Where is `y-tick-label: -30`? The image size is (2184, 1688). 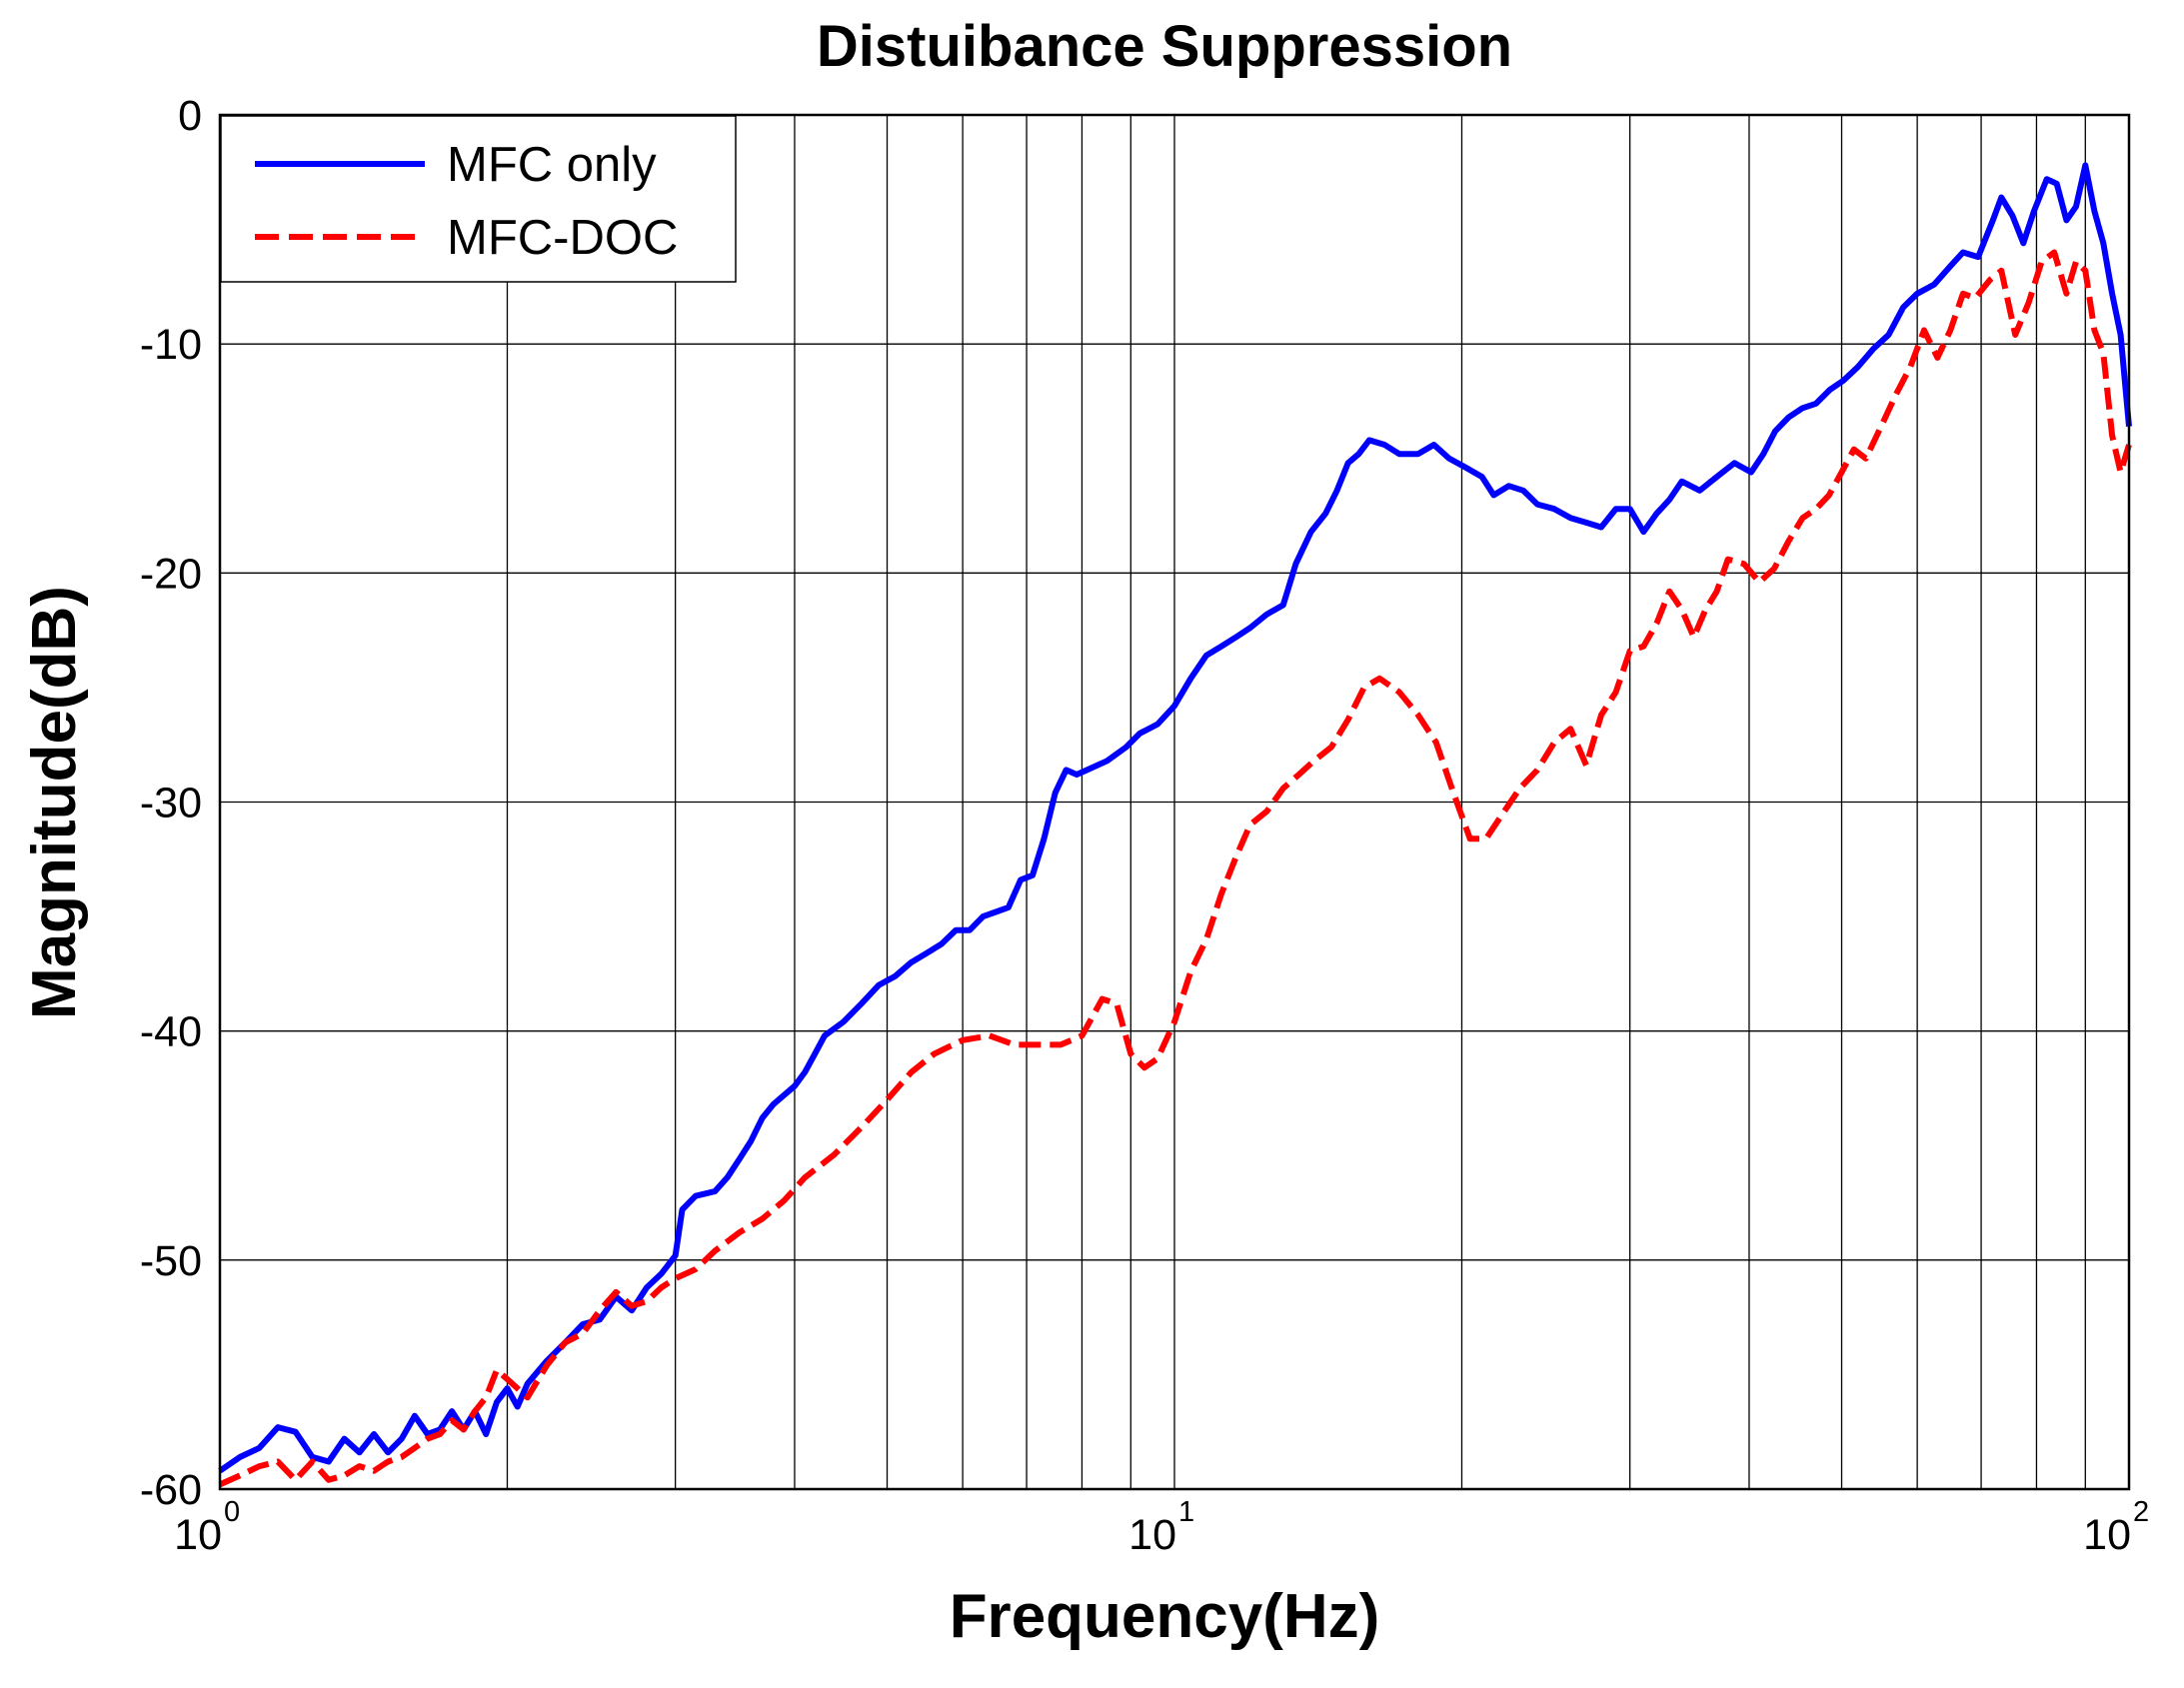
y-tick-label: -30 is located at coordinates (171, 804).